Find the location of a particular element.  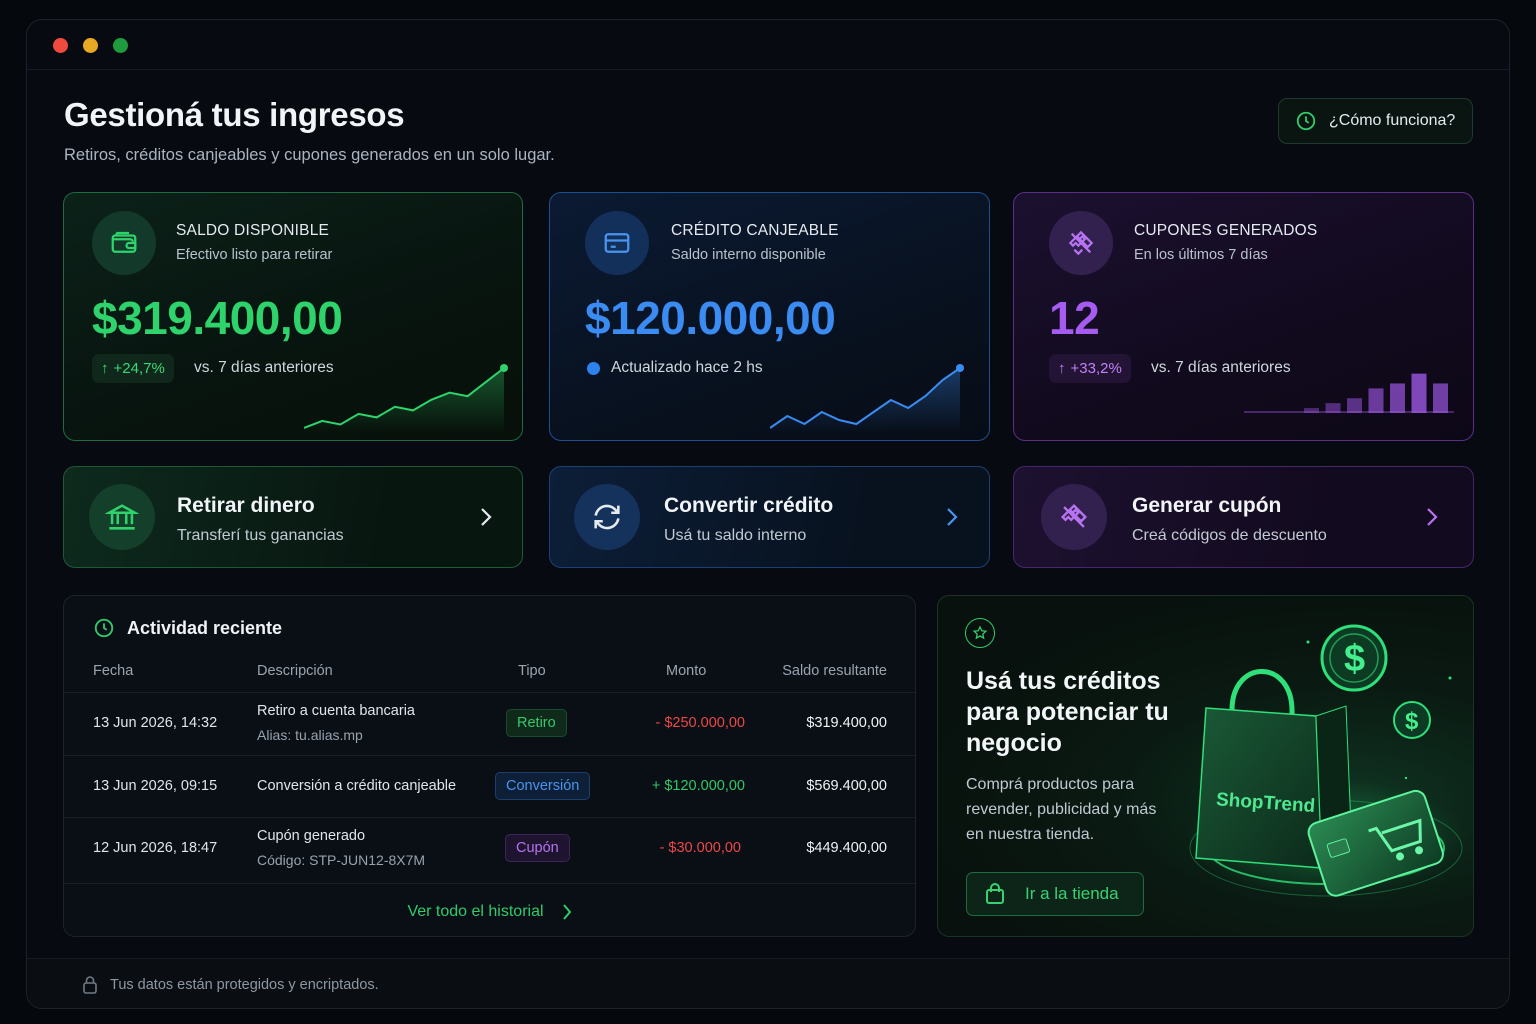

credit-value: $120.000,00 is located at coordinates (710, 318).